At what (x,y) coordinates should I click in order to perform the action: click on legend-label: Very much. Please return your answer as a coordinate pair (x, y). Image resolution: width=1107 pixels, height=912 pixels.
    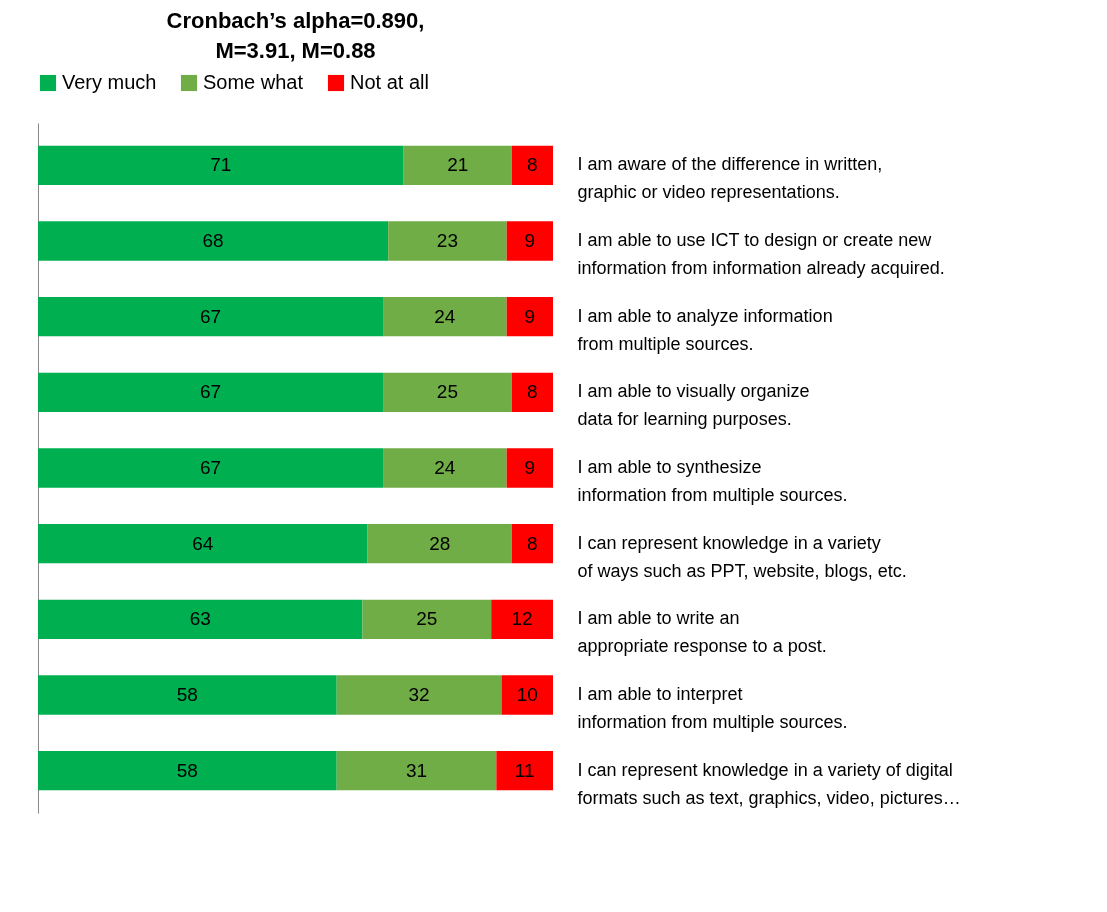
    Looking at the image, I should click on (109, 82).